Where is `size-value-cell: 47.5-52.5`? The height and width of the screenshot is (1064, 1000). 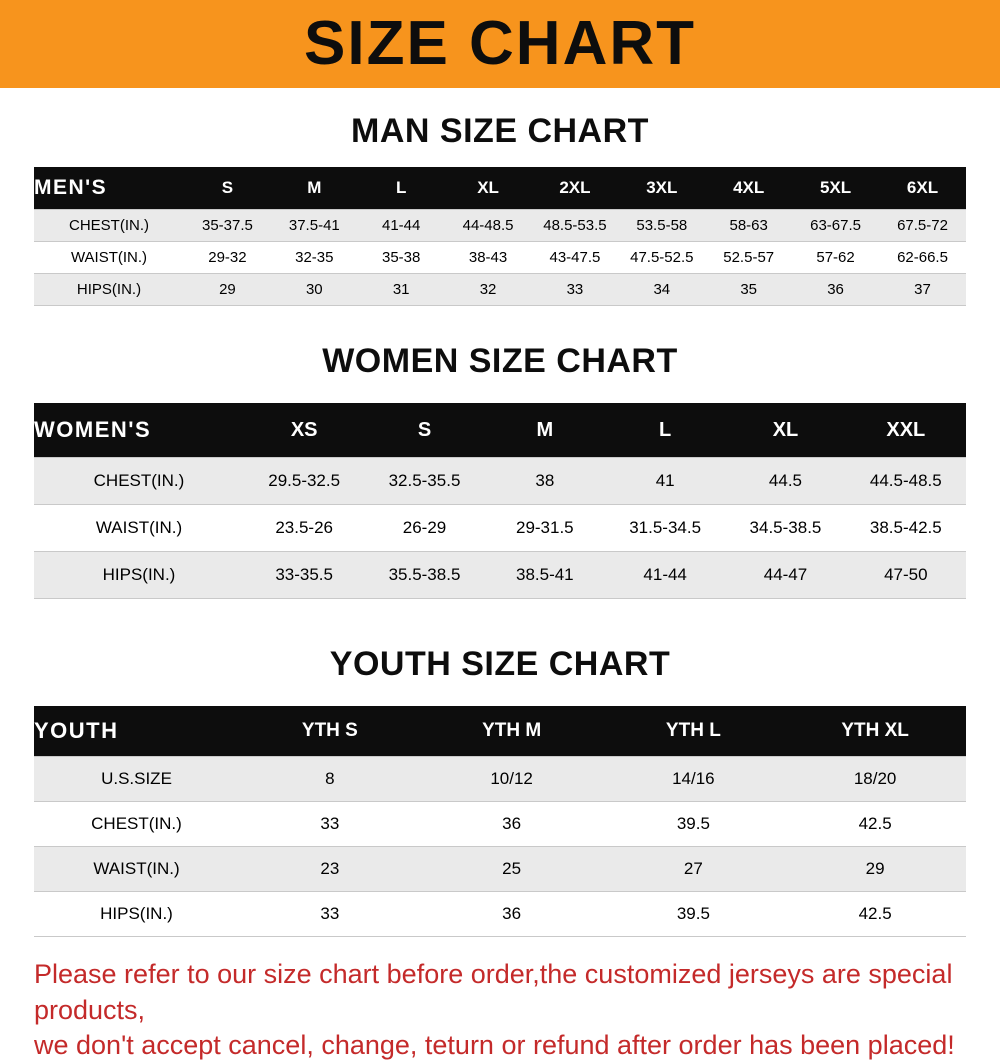
size-value-cell: 47.5-52.5 is located at coordinates (662, 257).